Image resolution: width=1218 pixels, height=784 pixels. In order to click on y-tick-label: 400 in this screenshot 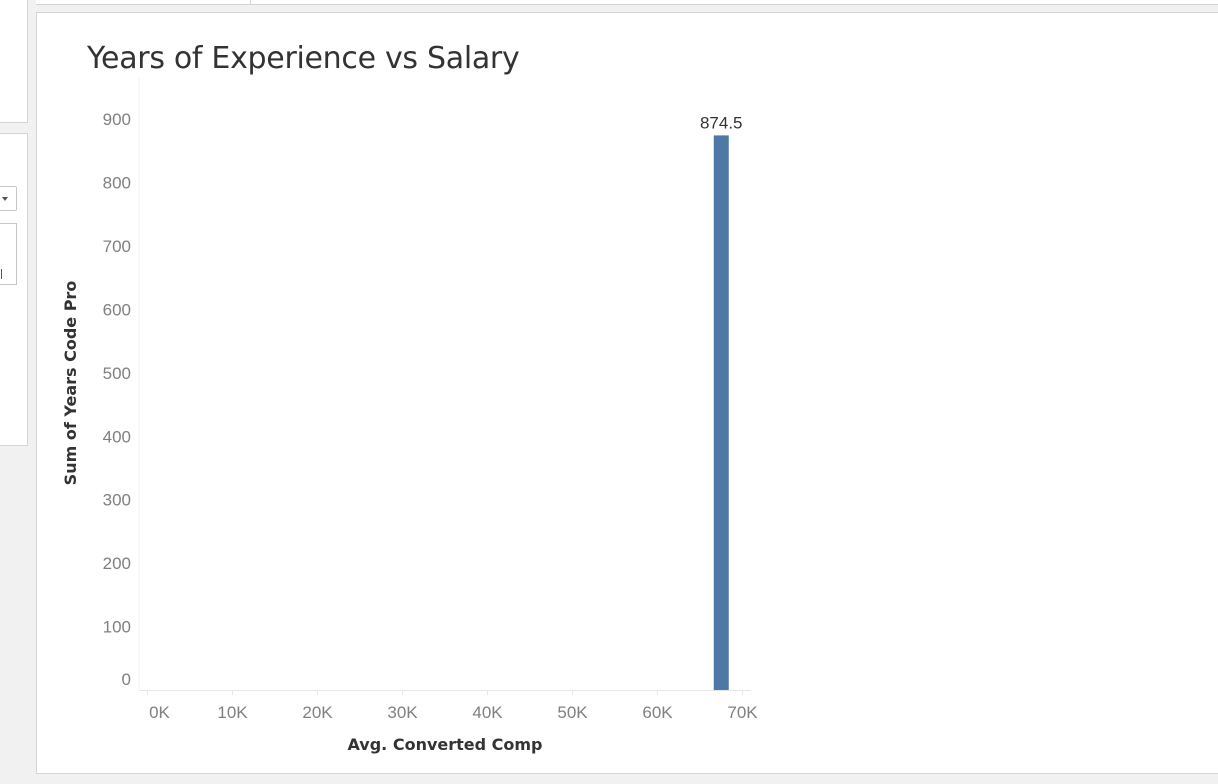, I will do `click(117, 436)`.